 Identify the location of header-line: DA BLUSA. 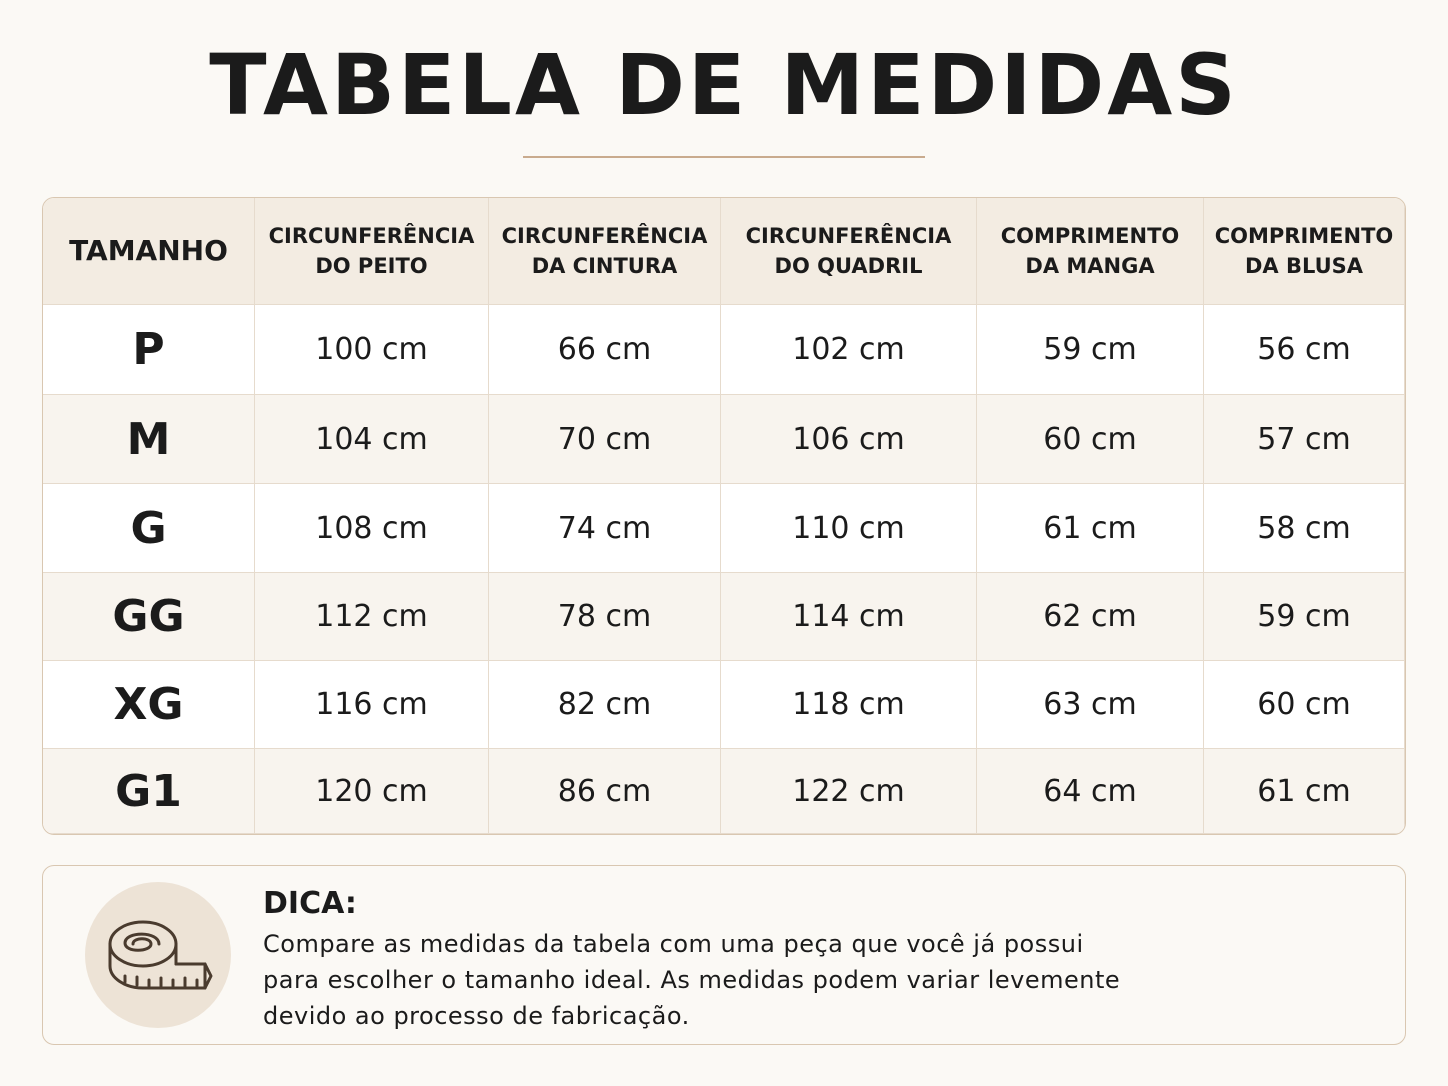
(1304, 266).